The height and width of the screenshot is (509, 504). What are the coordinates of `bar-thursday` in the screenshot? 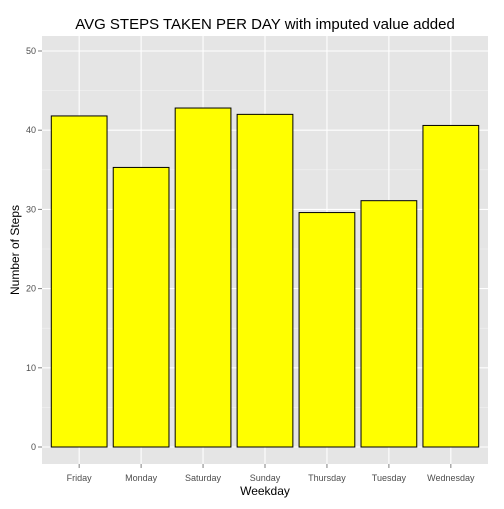 It's located at (327, 330).